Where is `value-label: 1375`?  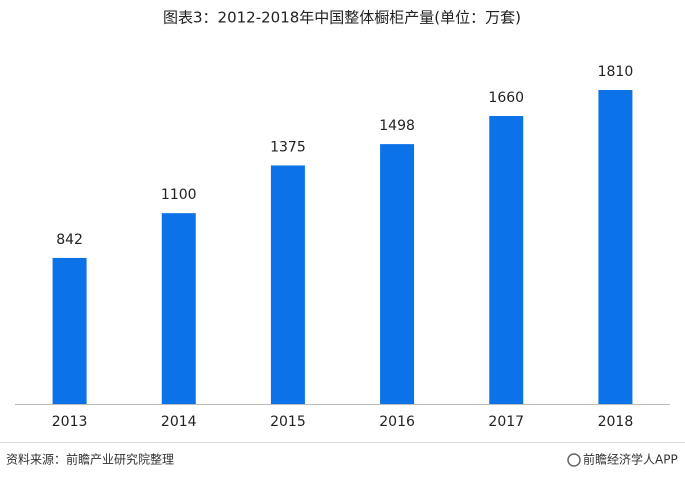 value-label: 1375 is located at coordinates (288, 147).